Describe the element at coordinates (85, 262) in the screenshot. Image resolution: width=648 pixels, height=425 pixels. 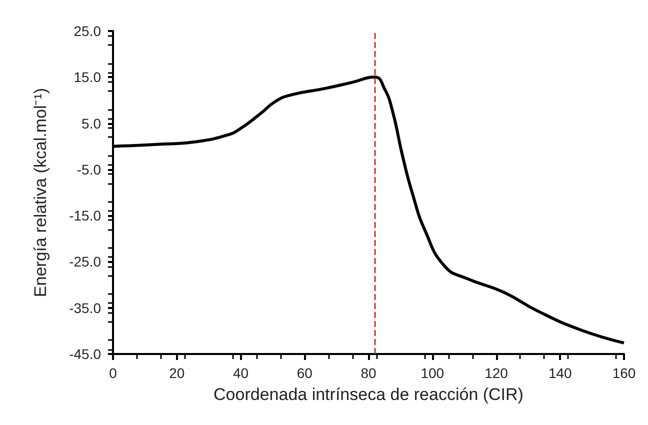
I see `y-tick-label: -25.0` at that location.